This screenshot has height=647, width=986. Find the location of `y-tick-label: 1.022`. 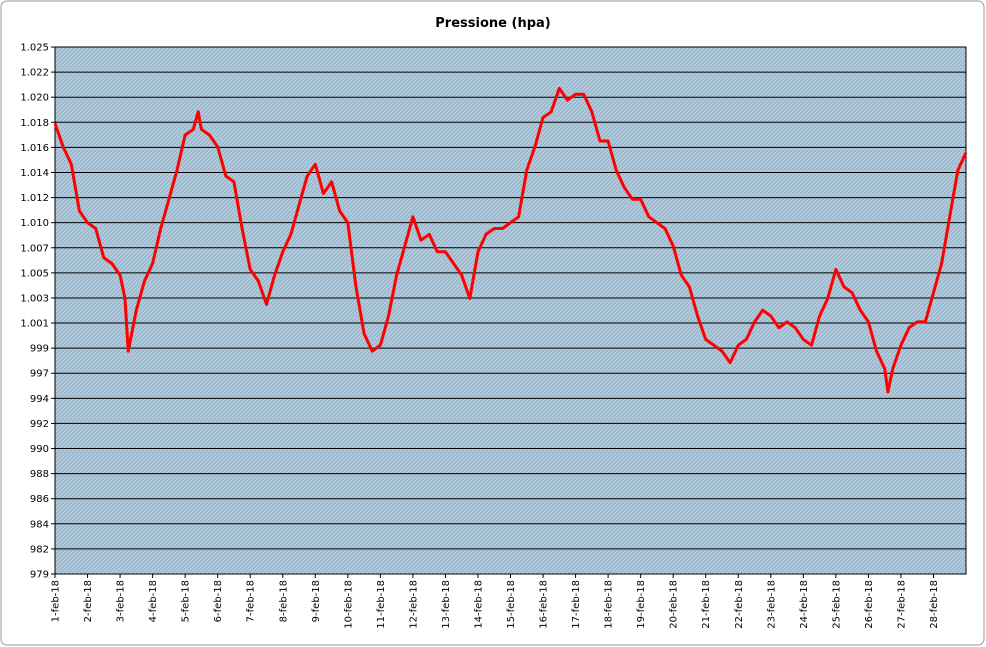

y-tick-label: 1.022 is located at coordinates (34, 73).